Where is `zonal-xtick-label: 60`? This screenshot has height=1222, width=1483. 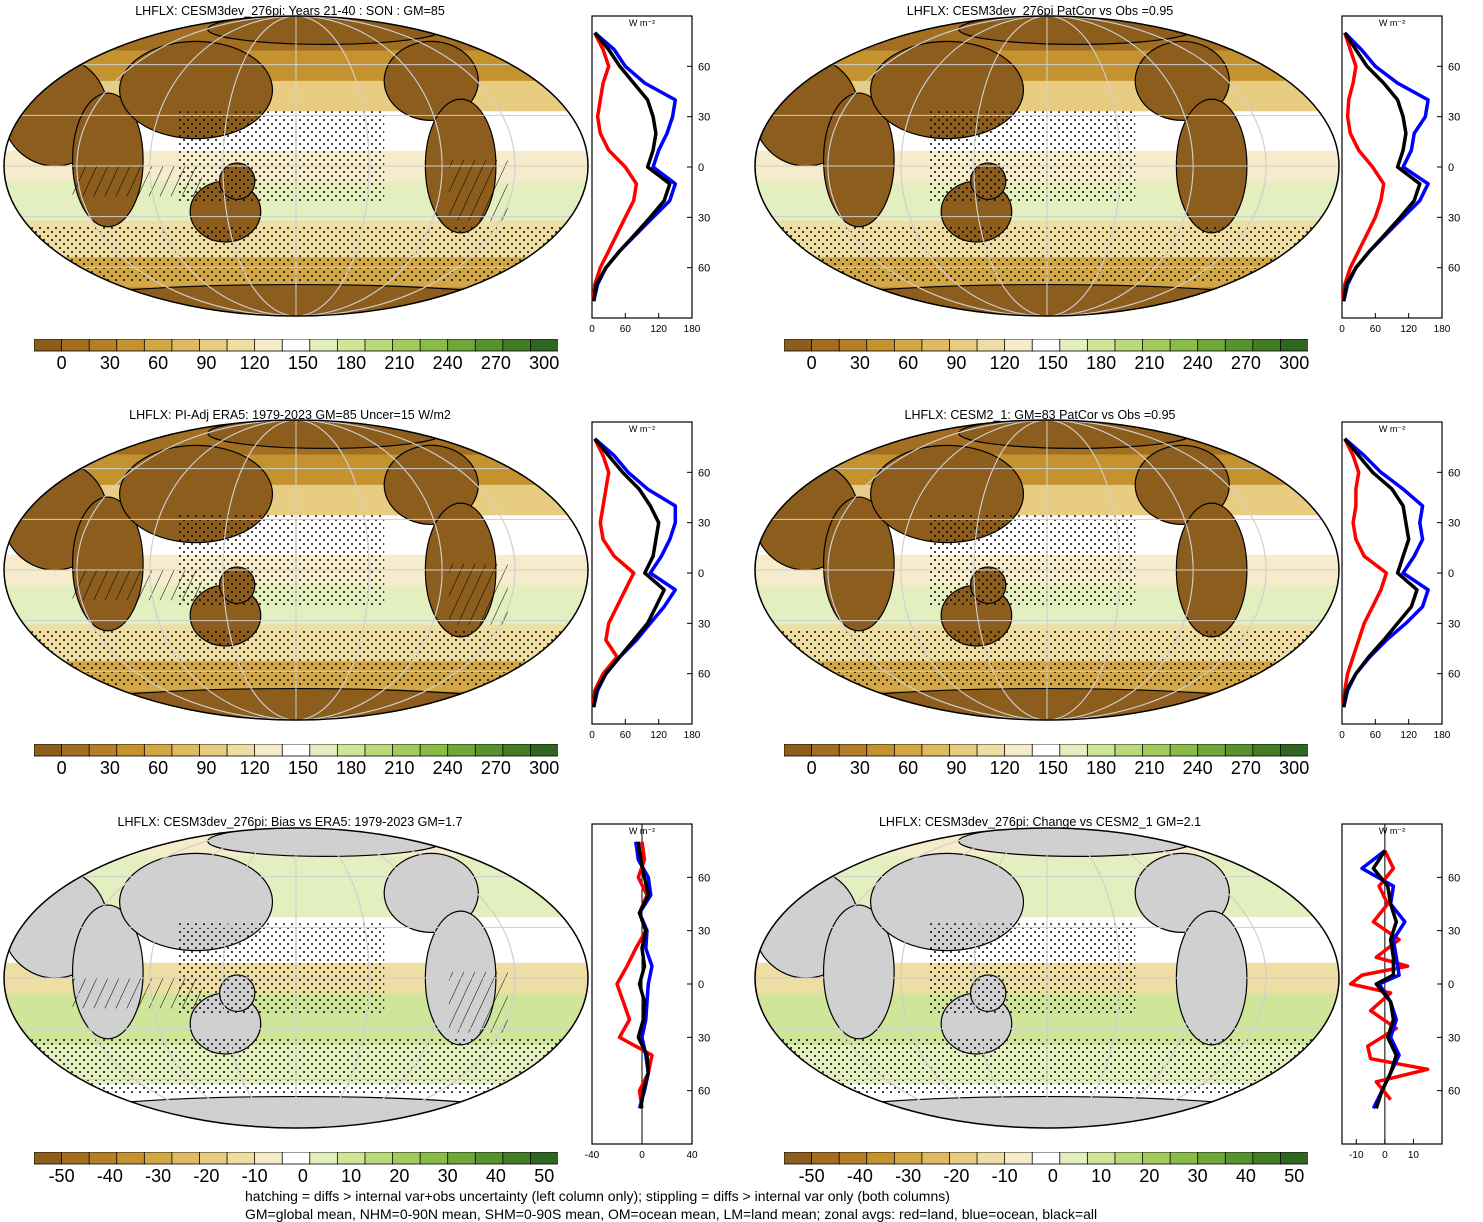 zonal-xtick-label: 60 is located at coordinates (1376, 329).